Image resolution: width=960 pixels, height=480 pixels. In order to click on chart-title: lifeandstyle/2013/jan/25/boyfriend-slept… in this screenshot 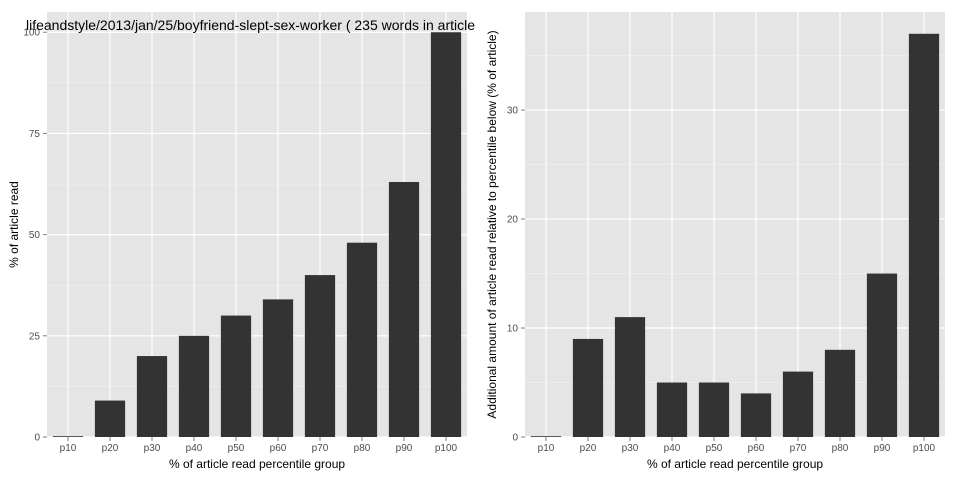, I will do `click(250, 25)`.